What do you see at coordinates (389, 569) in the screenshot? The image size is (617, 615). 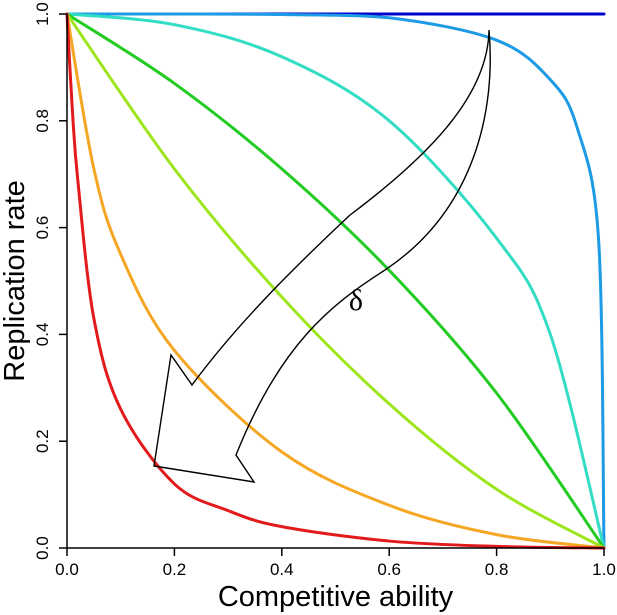 I see `x-tick-label: 0.6` at bounding box center [389, 569].